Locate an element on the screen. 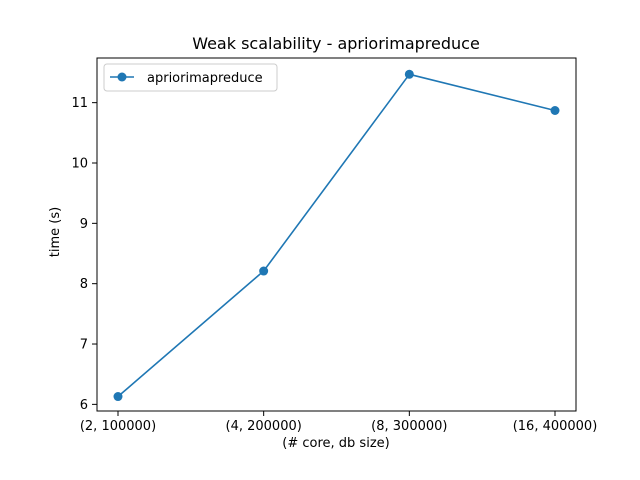  legend-label: apriorimapreduce is located at coordinates (205, 78).